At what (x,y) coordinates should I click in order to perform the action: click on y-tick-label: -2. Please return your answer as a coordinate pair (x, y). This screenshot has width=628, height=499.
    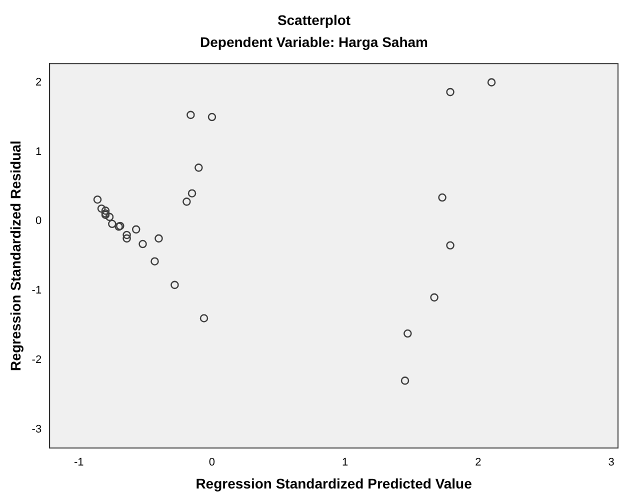
    Looking at the image, I should click on (37, 360).